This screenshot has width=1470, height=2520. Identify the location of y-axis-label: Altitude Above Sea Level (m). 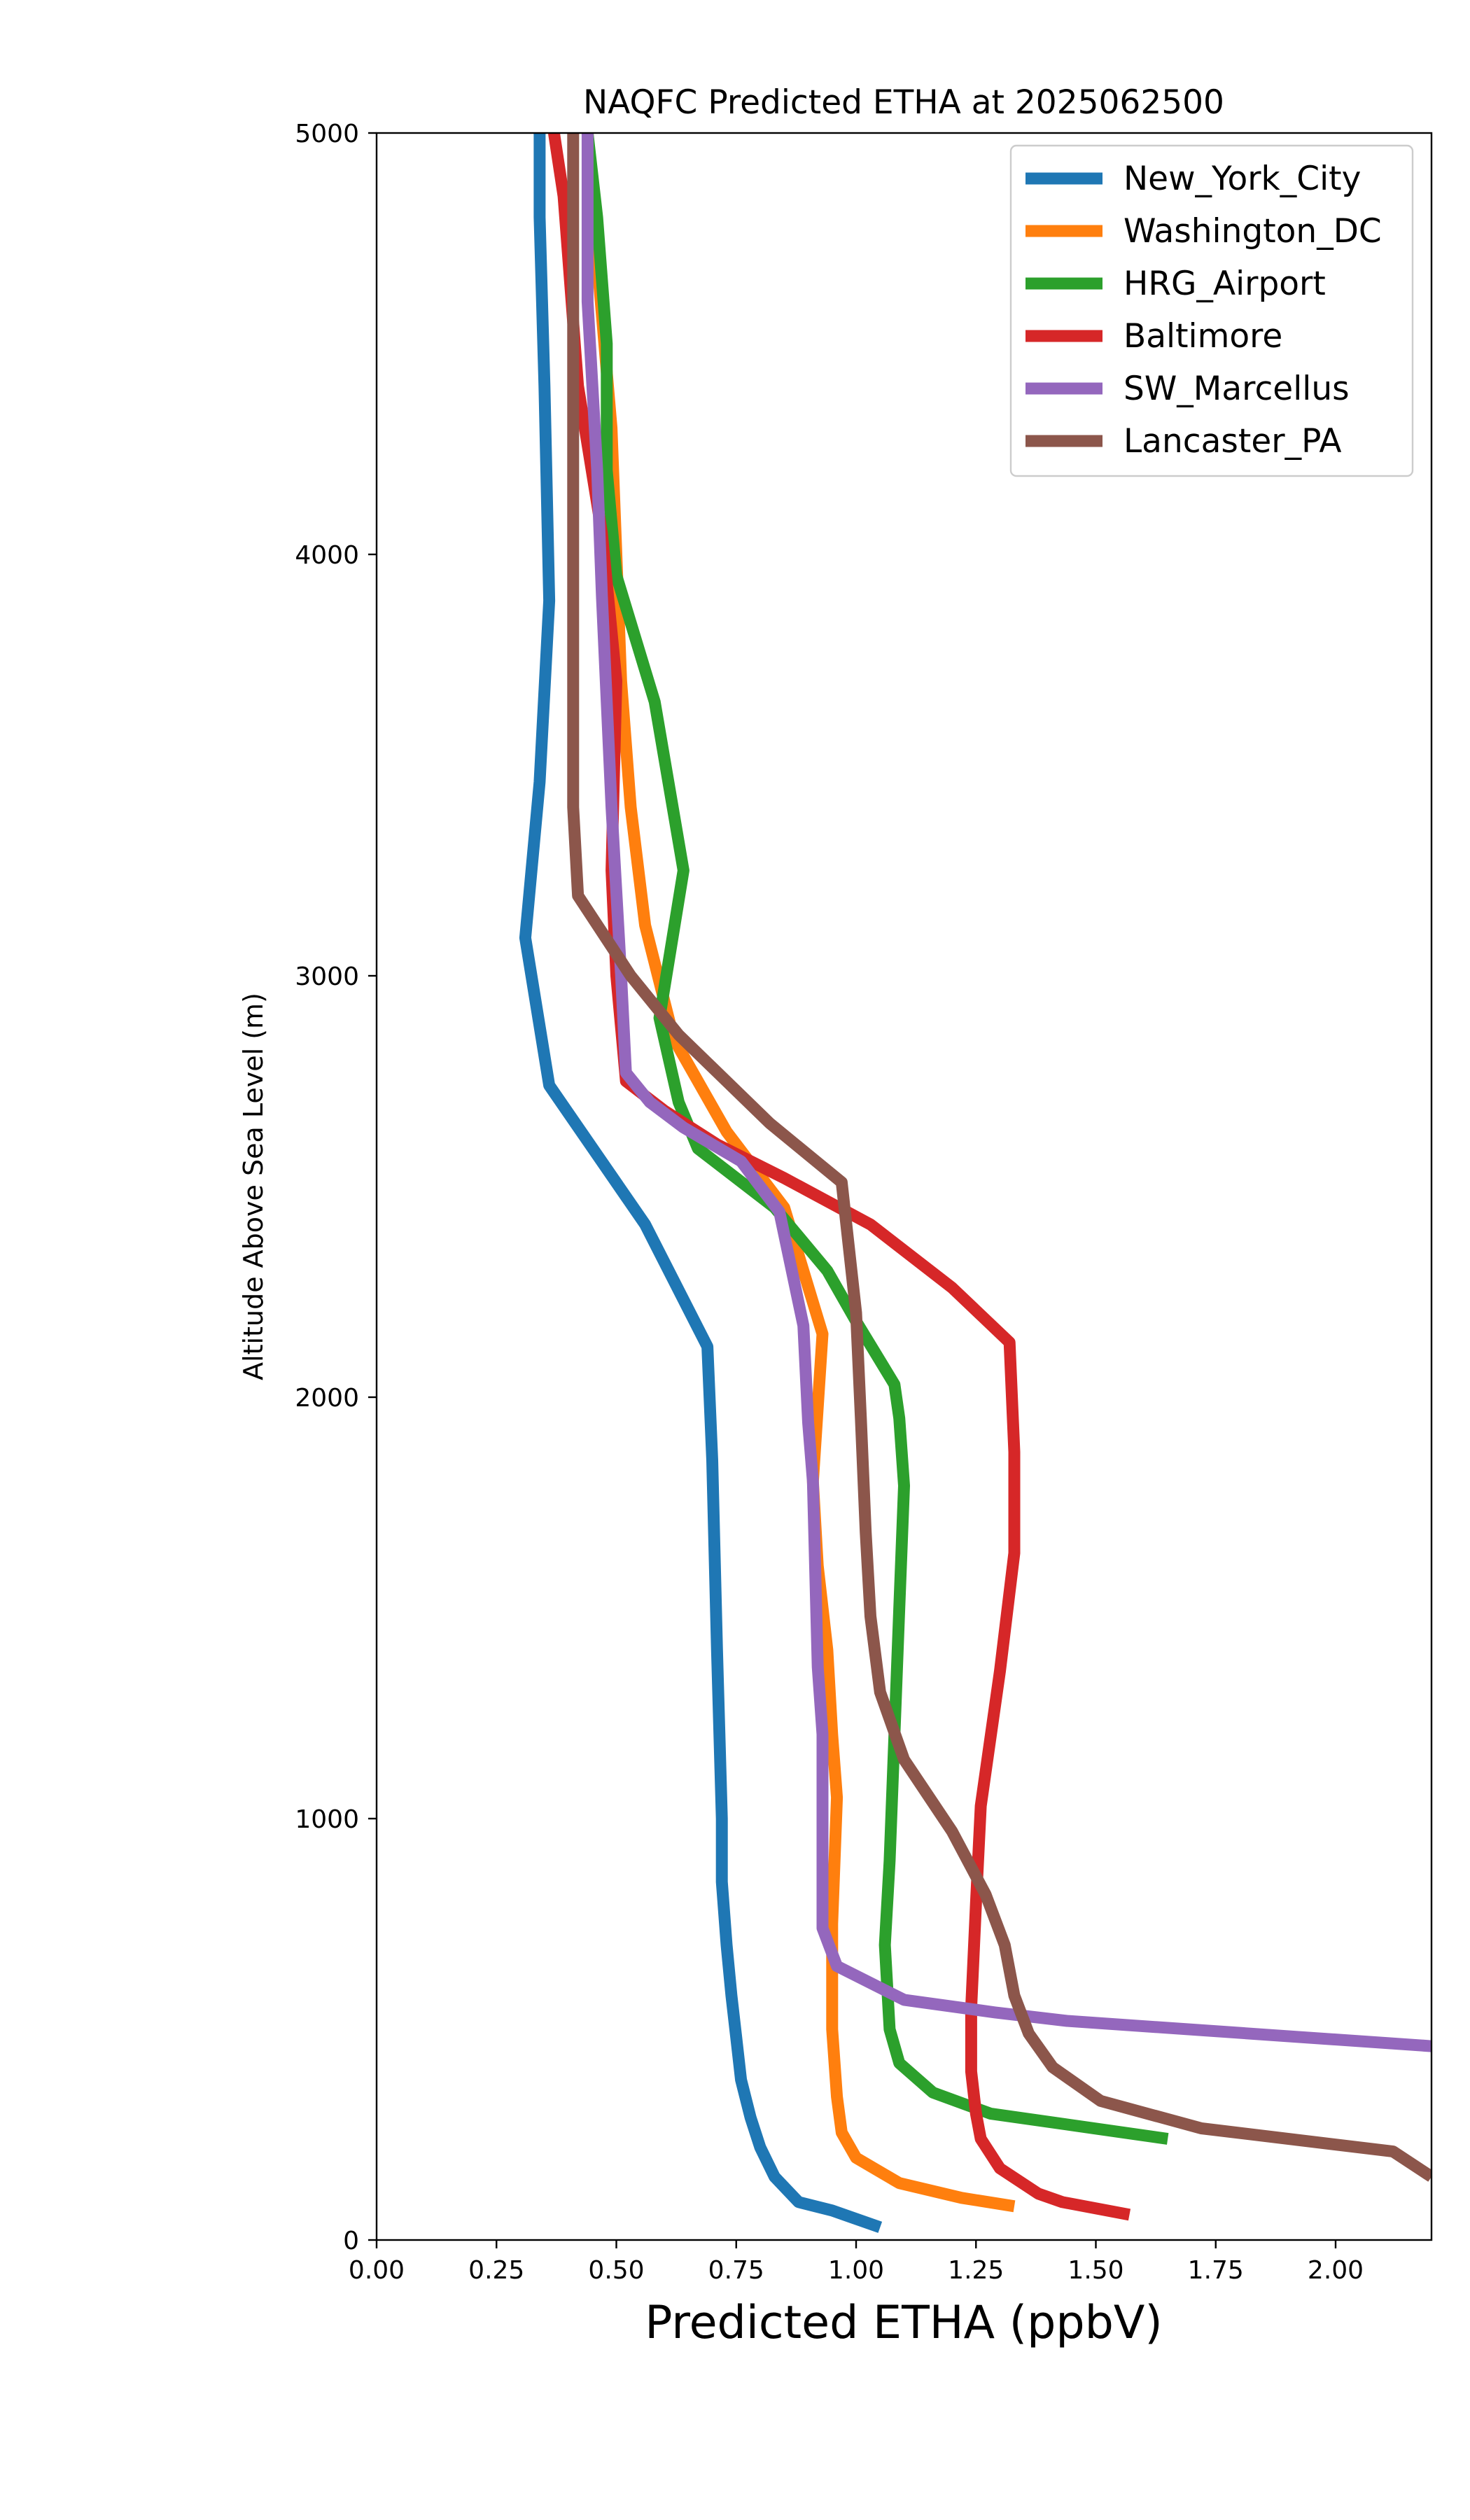
(253, 1186).